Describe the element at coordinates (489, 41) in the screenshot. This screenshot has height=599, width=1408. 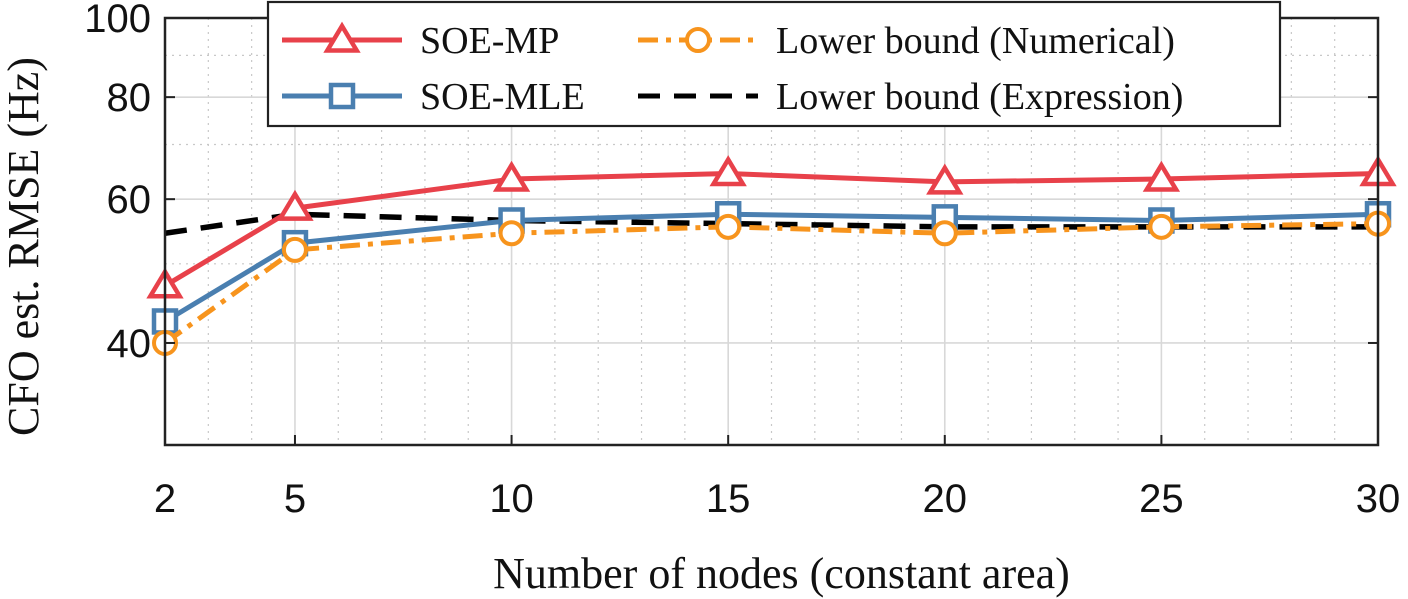
I see `legend-label: SOE-MP` at that location.